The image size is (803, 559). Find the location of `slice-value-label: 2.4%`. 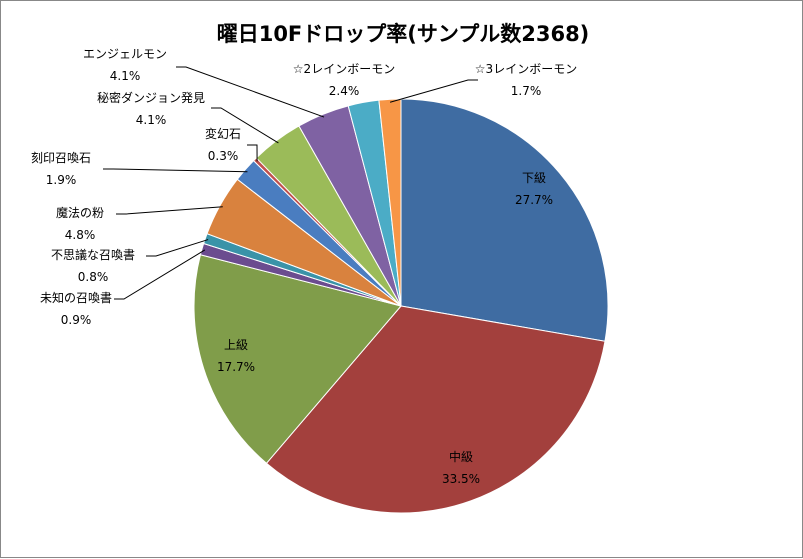

slice-value-label: 2.4% is located at coordinates (344, 91).